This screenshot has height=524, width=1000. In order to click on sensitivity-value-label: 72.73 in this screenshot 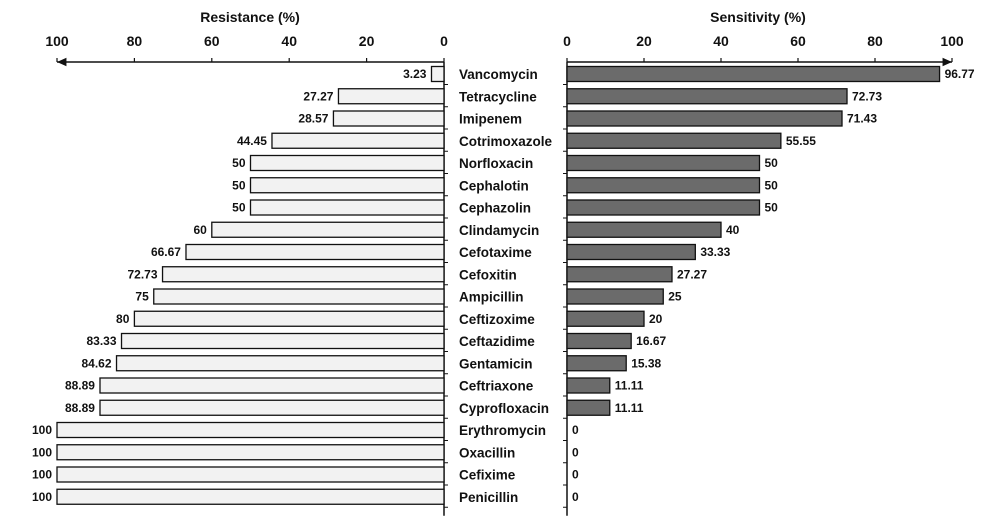, I will do `click(867, 96)`.